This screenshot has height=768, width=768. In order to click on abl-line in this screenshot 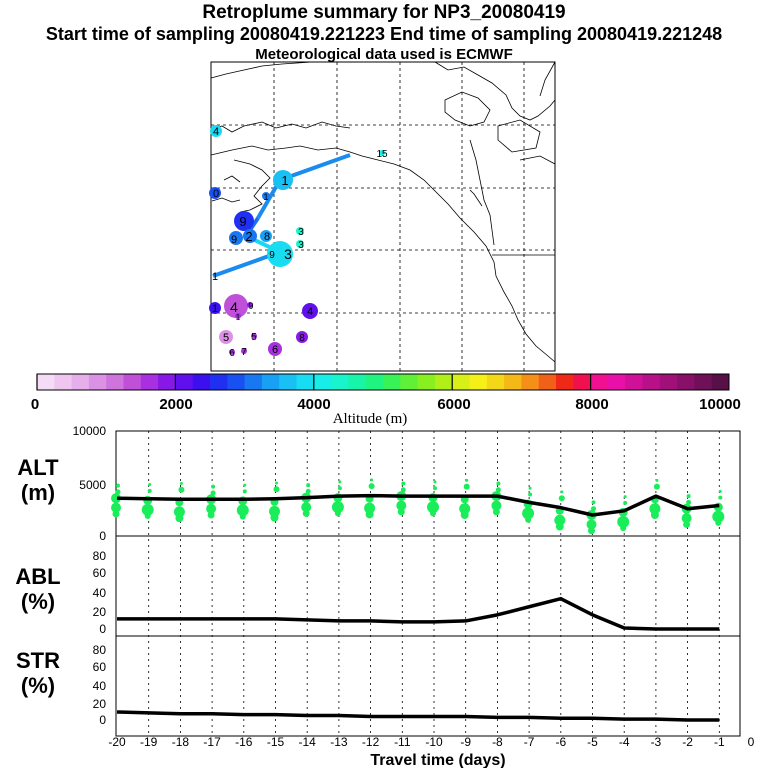, I will do `click(418, 613)`.